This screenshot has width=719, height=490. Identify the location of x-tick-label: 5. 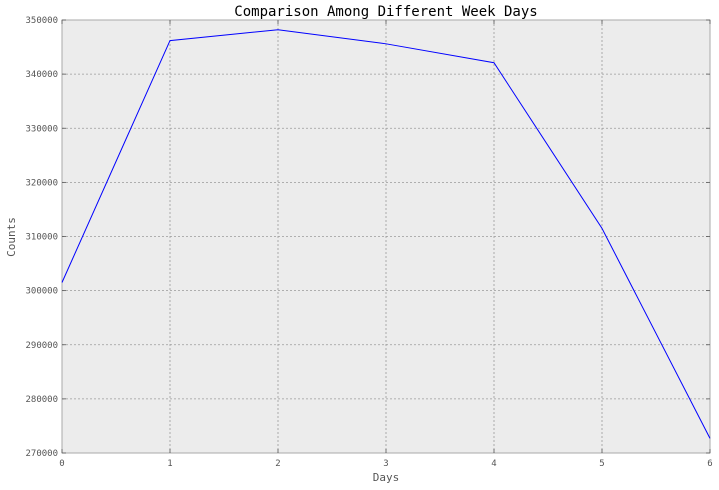
(601, 464).